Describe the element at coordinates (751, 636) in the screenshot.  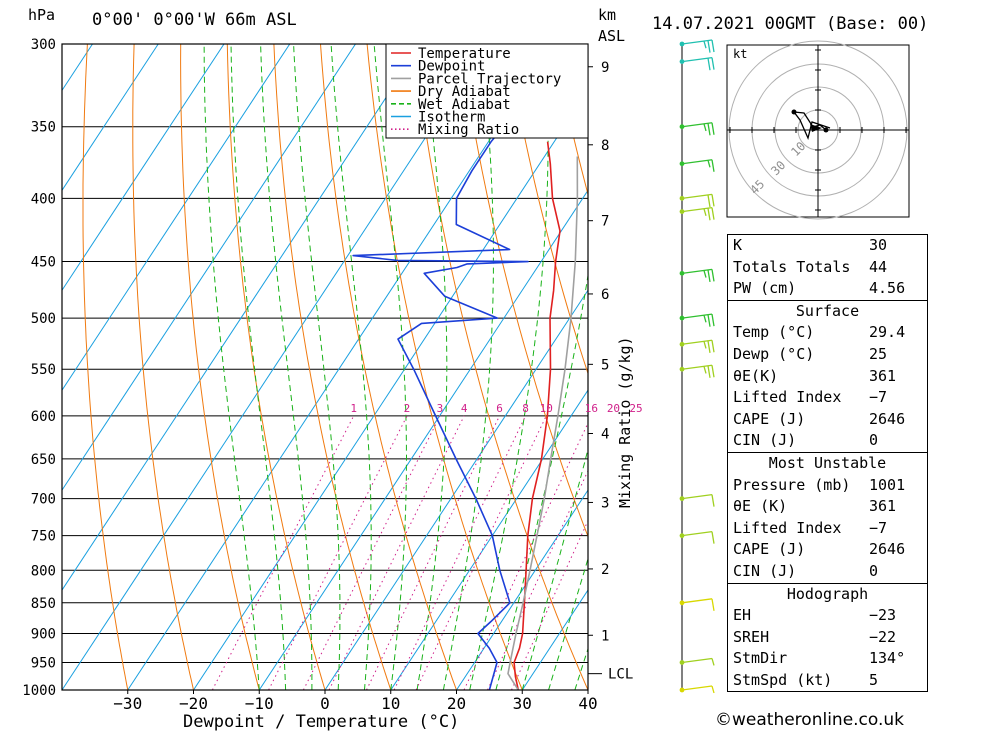
I see `sreh-label: SREH` at that location.